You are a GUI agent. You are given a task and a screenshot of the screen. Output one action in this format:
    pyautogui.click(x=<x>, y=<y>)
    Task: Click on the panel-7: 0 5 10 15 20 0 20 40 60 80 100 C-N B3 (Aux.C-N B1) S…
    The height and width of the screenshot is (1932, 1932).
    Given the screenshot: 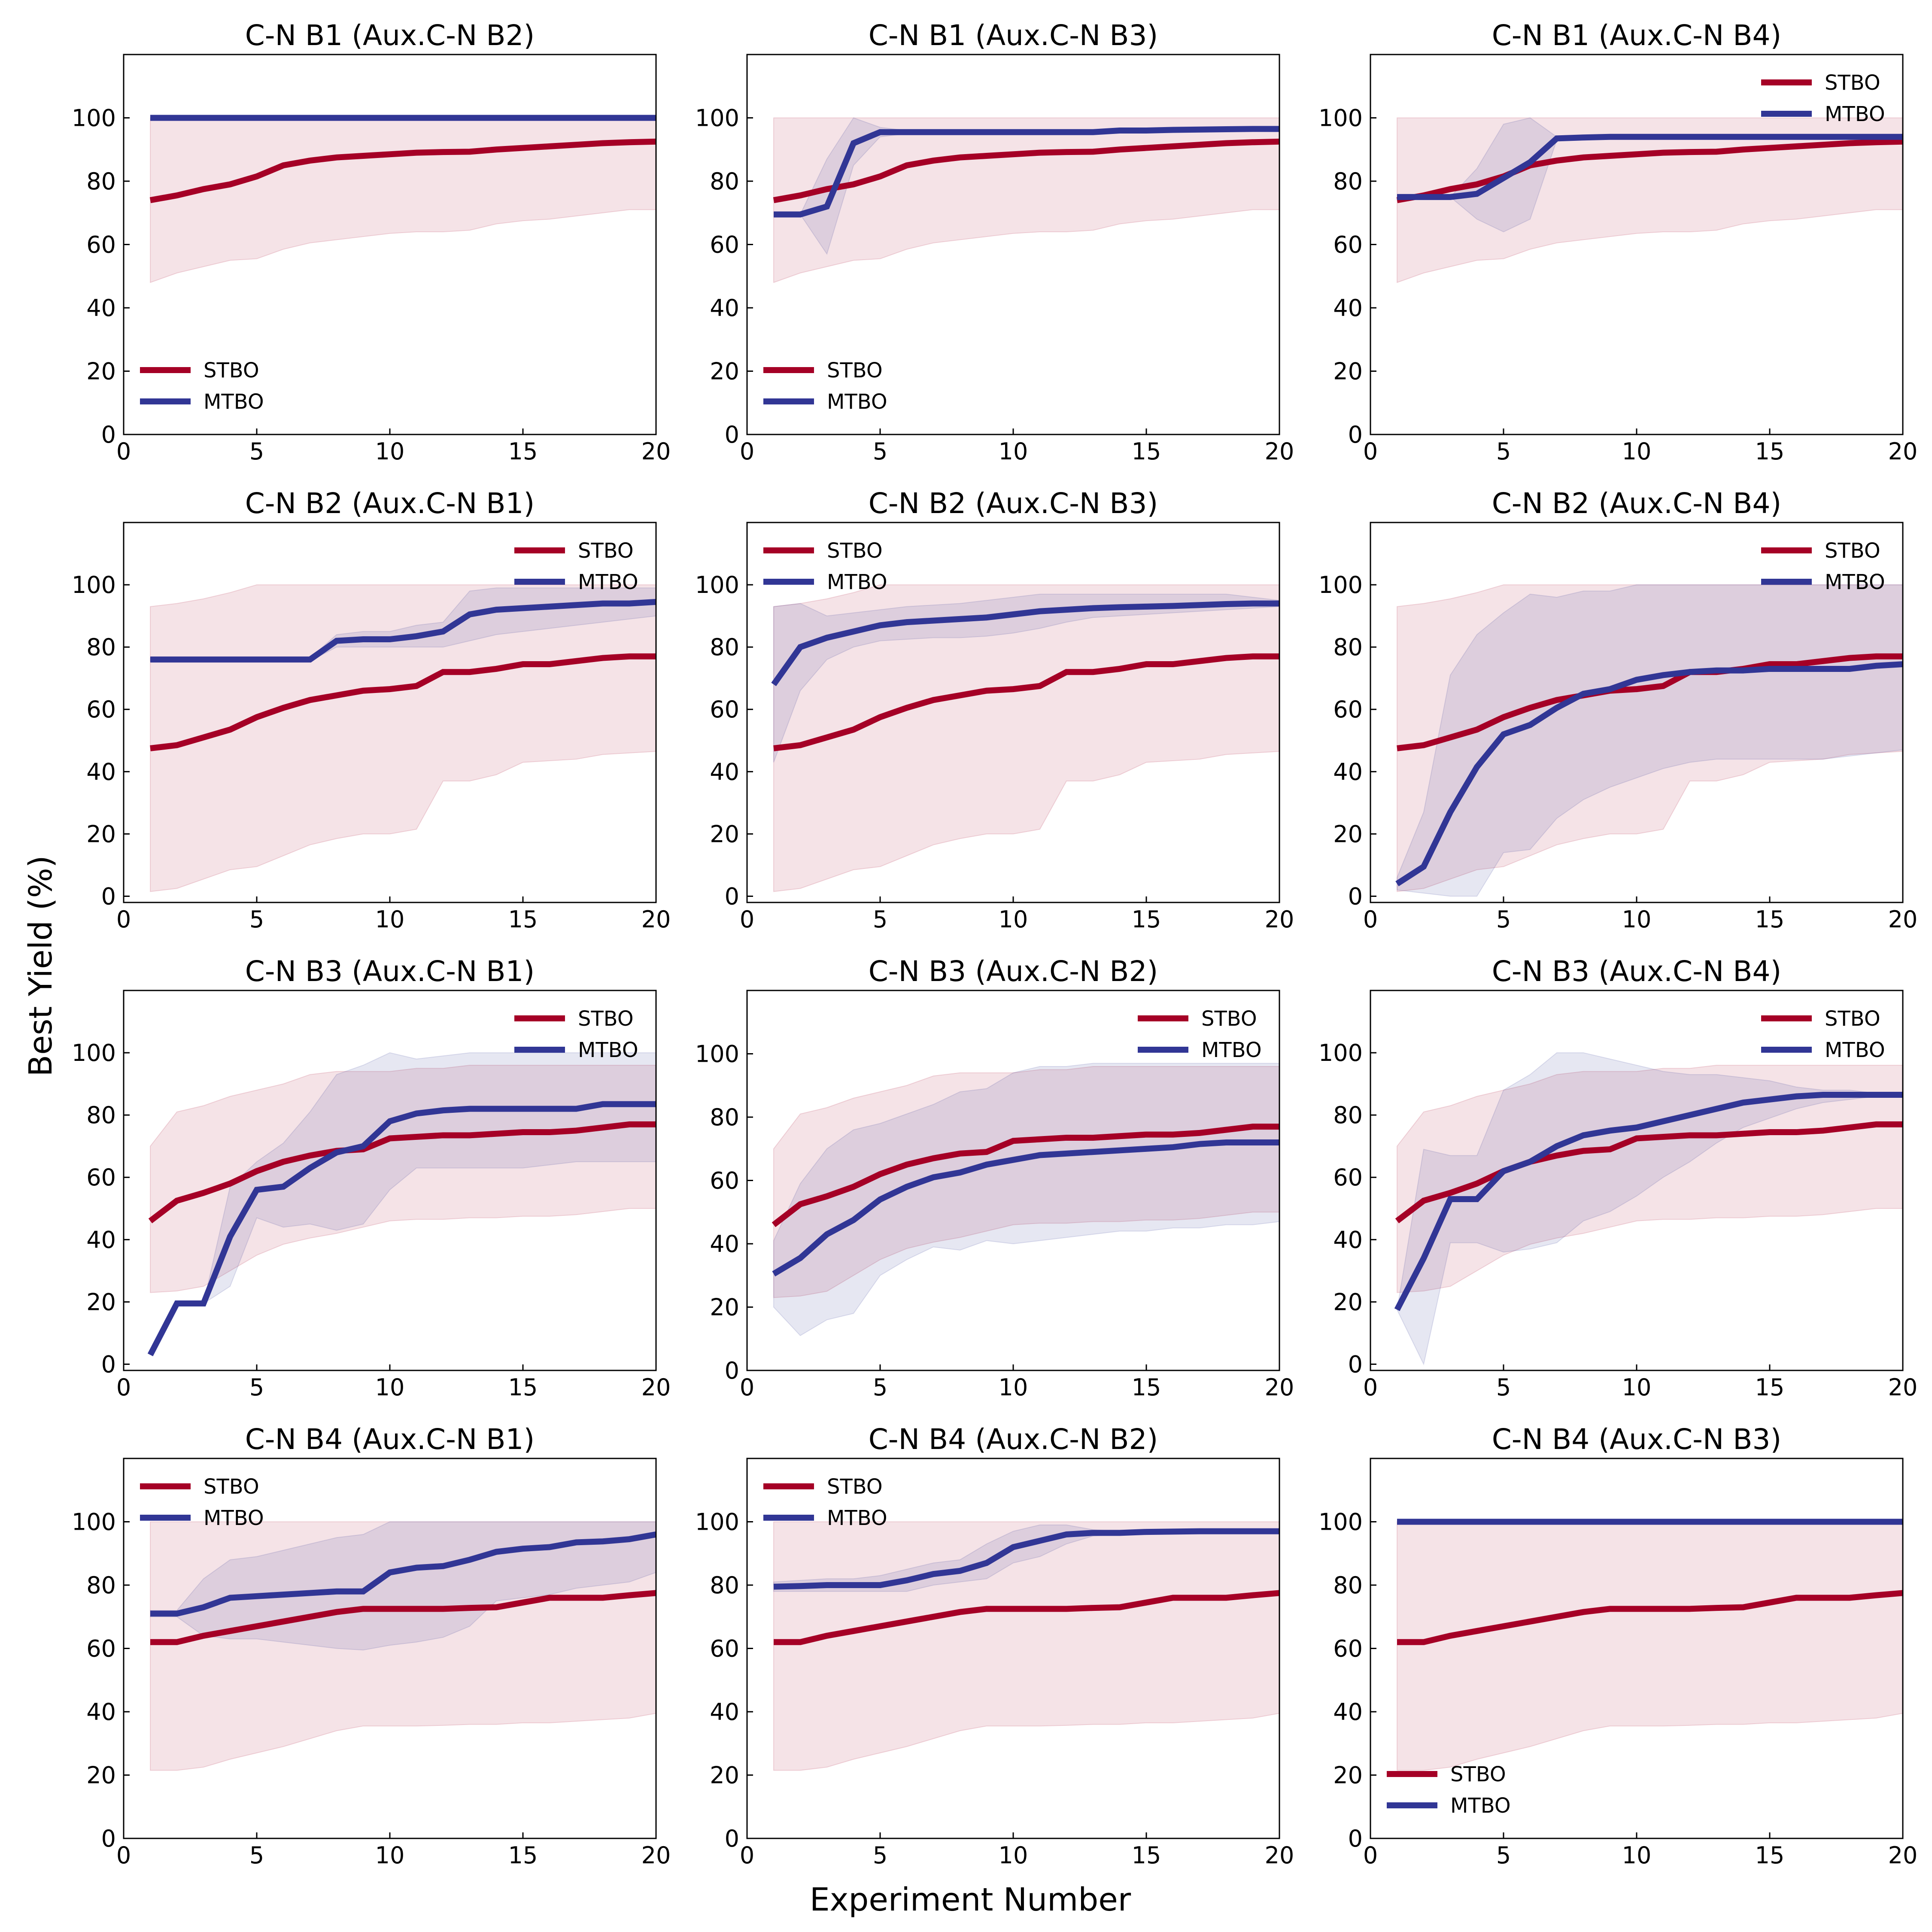 What is the action you would take?
    pyautogui.click(x=371, y=1178)
    